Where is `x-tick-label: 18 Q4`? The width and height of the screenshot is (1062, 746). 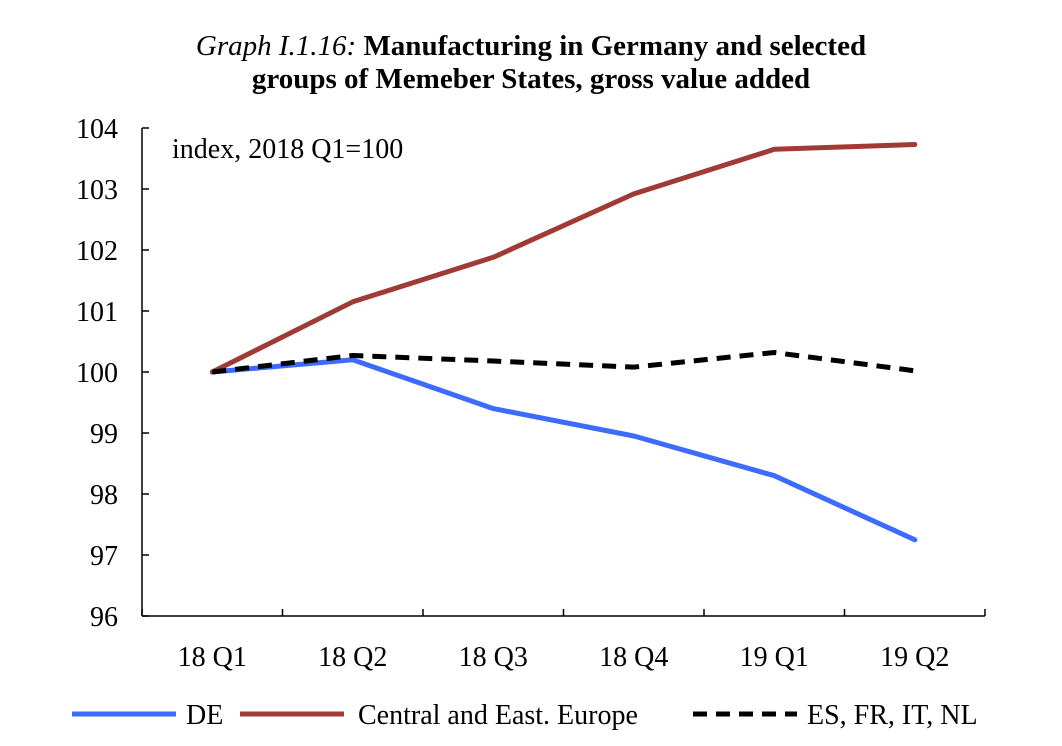
x-tick-label: 18 Q4 is located at coordinates (633, 657).